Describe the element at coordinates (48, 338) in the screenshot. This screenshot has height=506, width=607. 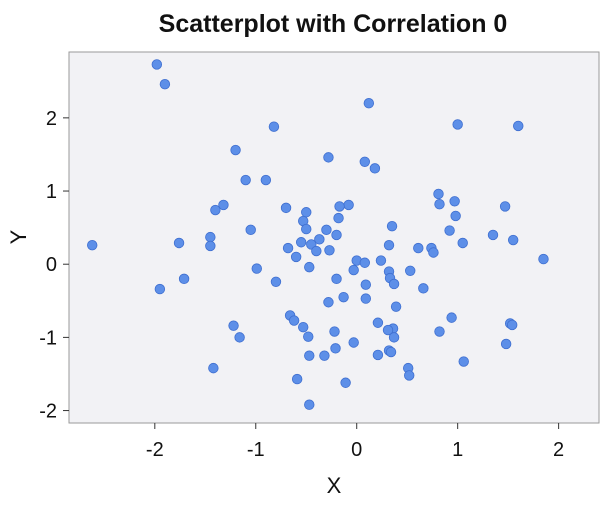
I see `y-tick-label: -1` at that location.